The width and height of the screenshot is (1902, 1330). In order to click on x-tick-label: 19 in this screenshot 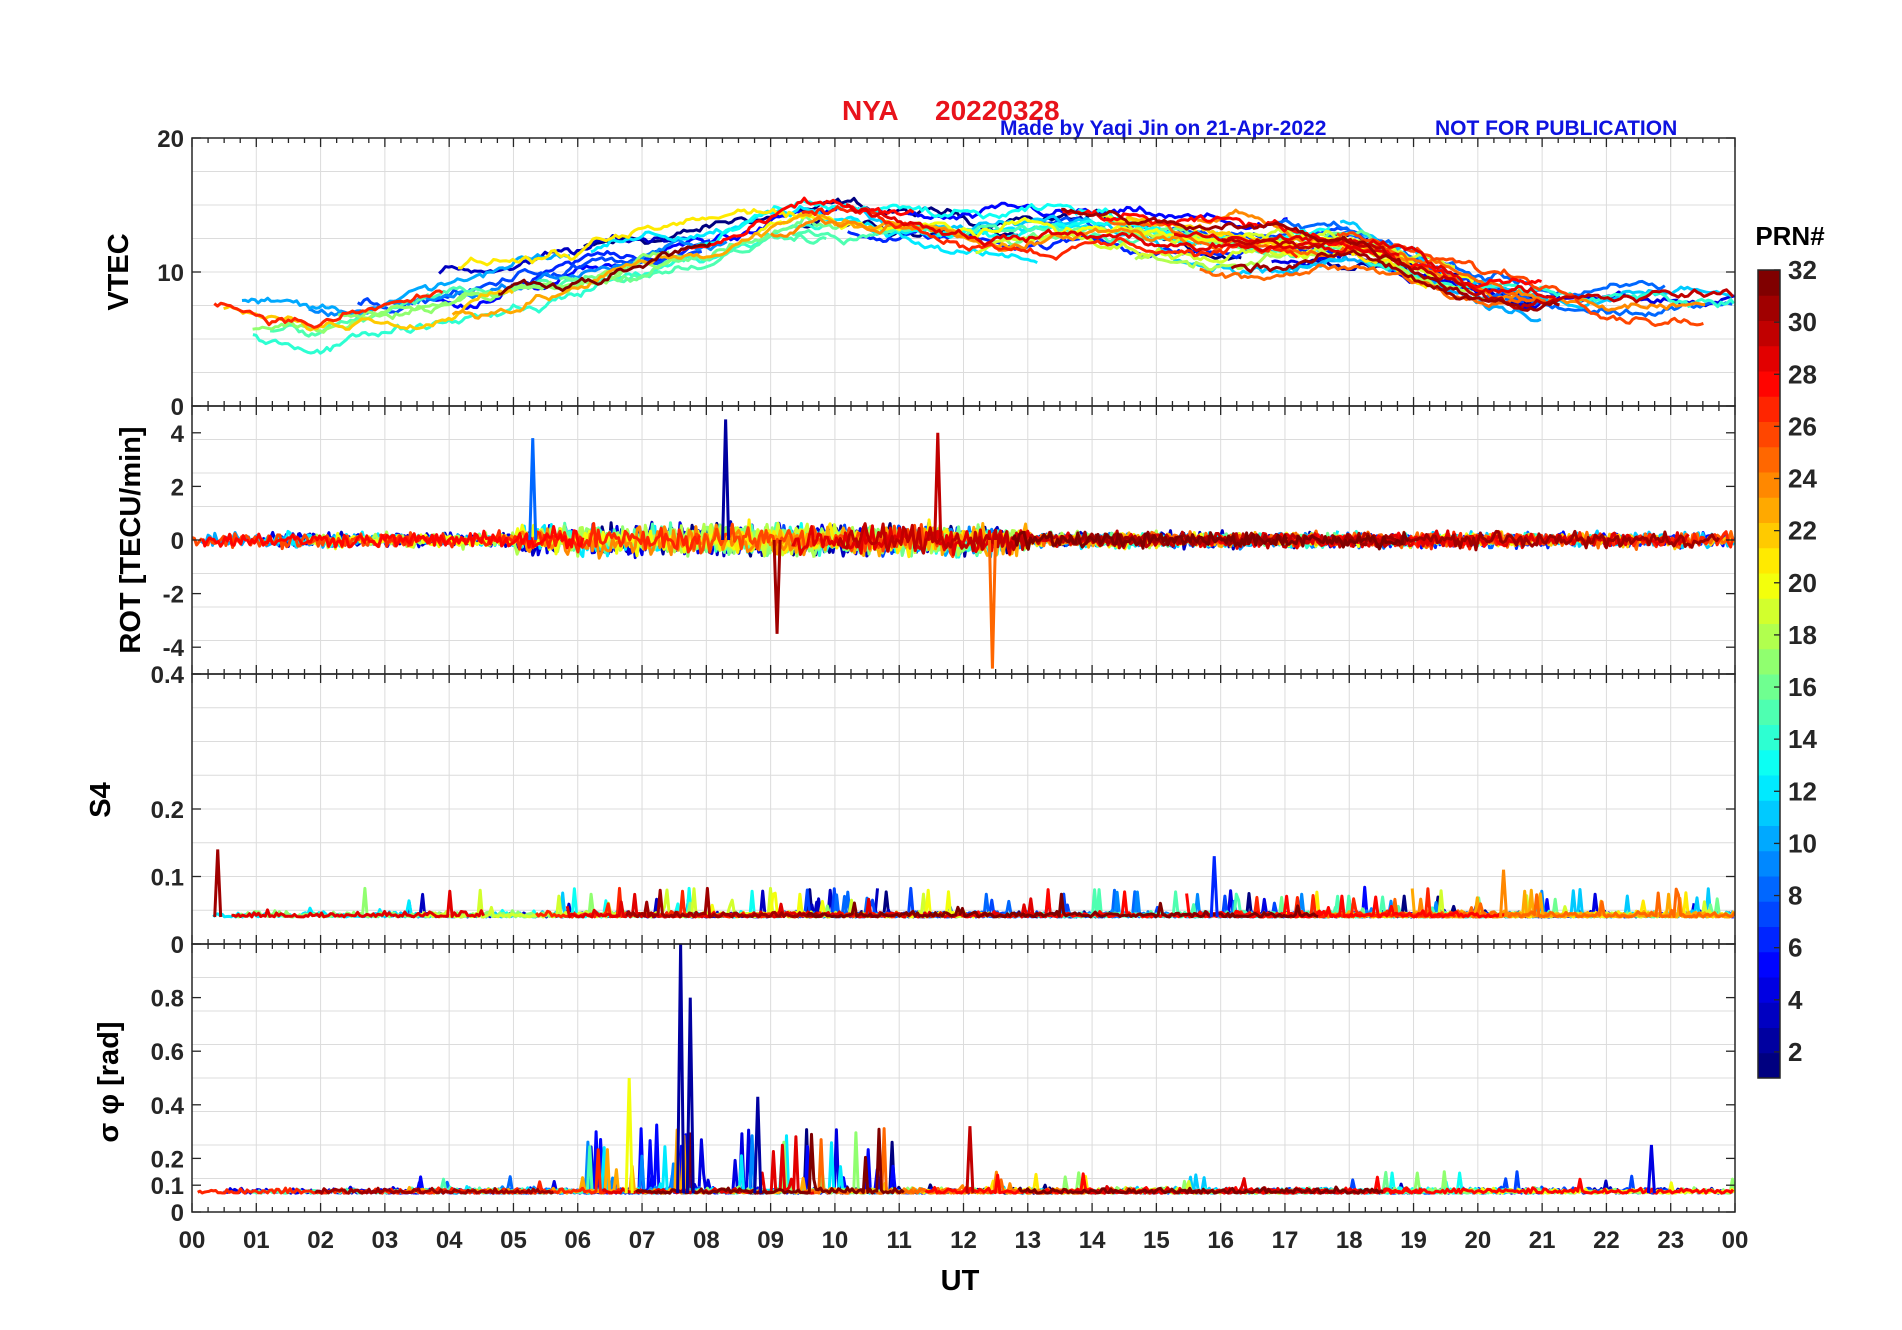, I will do `click(1413, 1240)`.